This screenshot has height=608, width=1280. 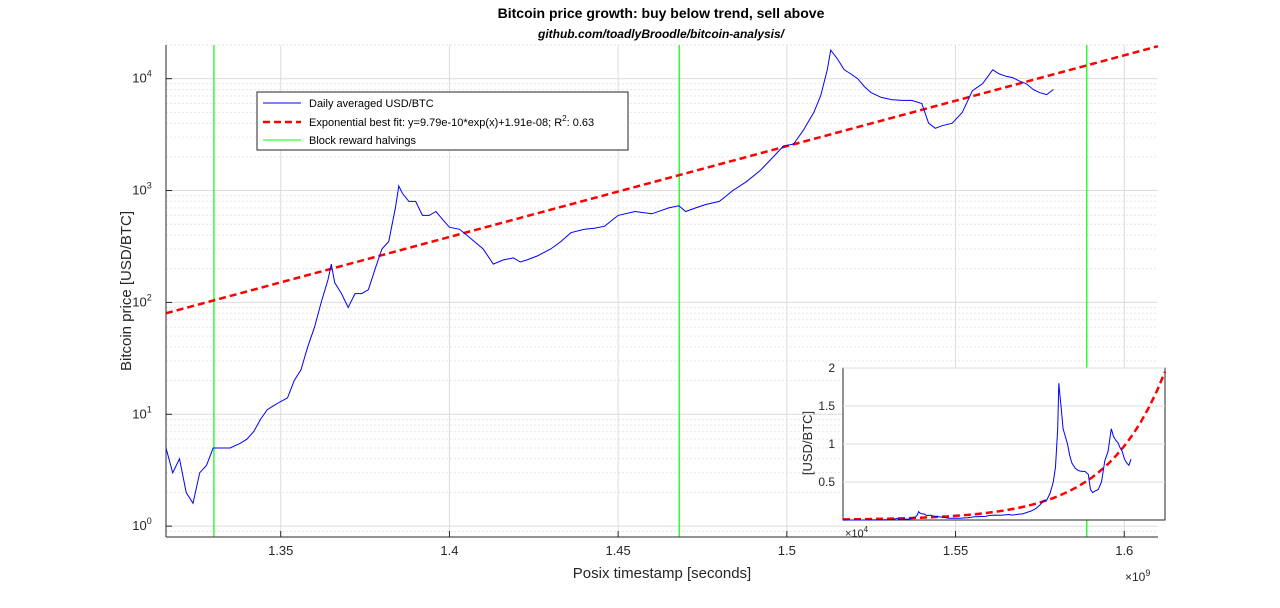 What do you see at coordinates (831, 444) in the screenshot?
I see `inset-y-tick-label: 1` at bounding box center [831, 444].